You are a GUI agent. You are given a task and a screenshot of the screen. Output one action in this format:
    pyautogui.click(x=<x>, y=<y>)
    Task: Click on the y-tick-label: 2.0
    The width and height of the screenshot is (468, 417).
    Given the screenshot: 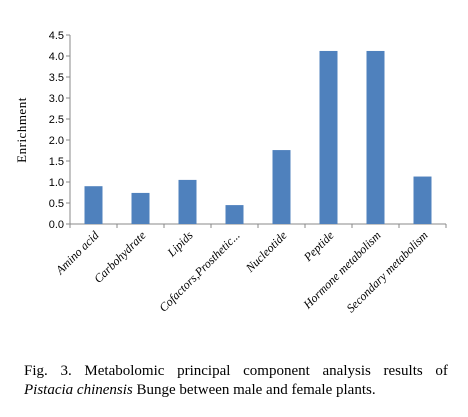 What is the action you would take?
    pyautogui.click(x=56, y=141)
    